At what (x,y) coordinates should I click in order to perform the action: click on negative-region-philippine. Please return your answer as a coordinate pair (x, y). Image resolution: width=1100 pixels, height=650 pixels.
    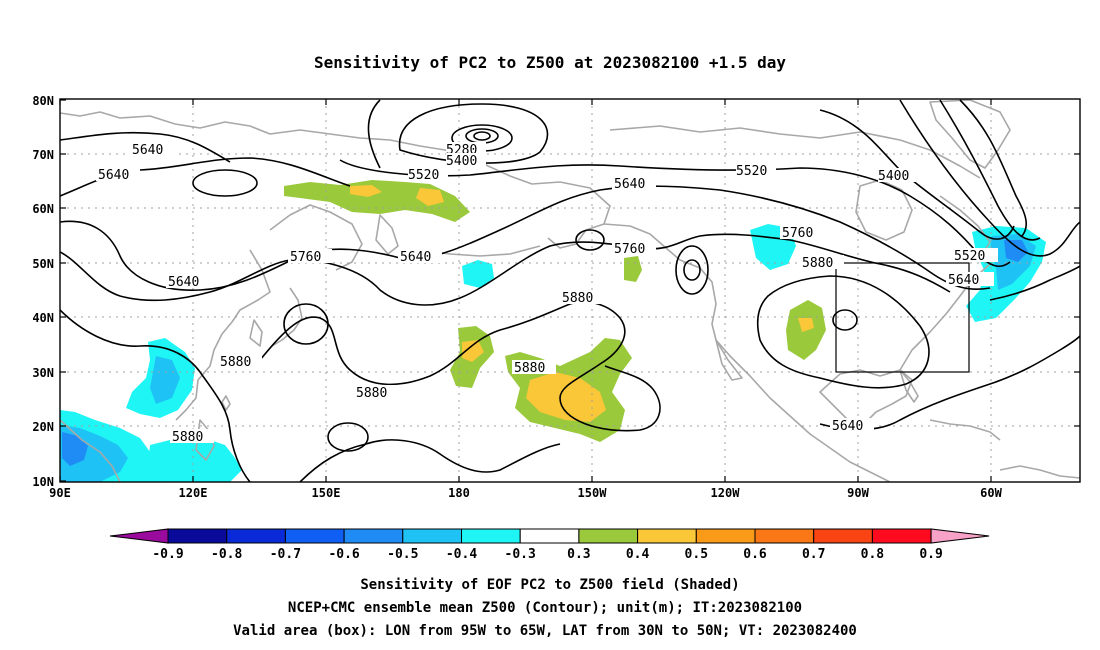
    Looking at the image, I should click on (173, 461).